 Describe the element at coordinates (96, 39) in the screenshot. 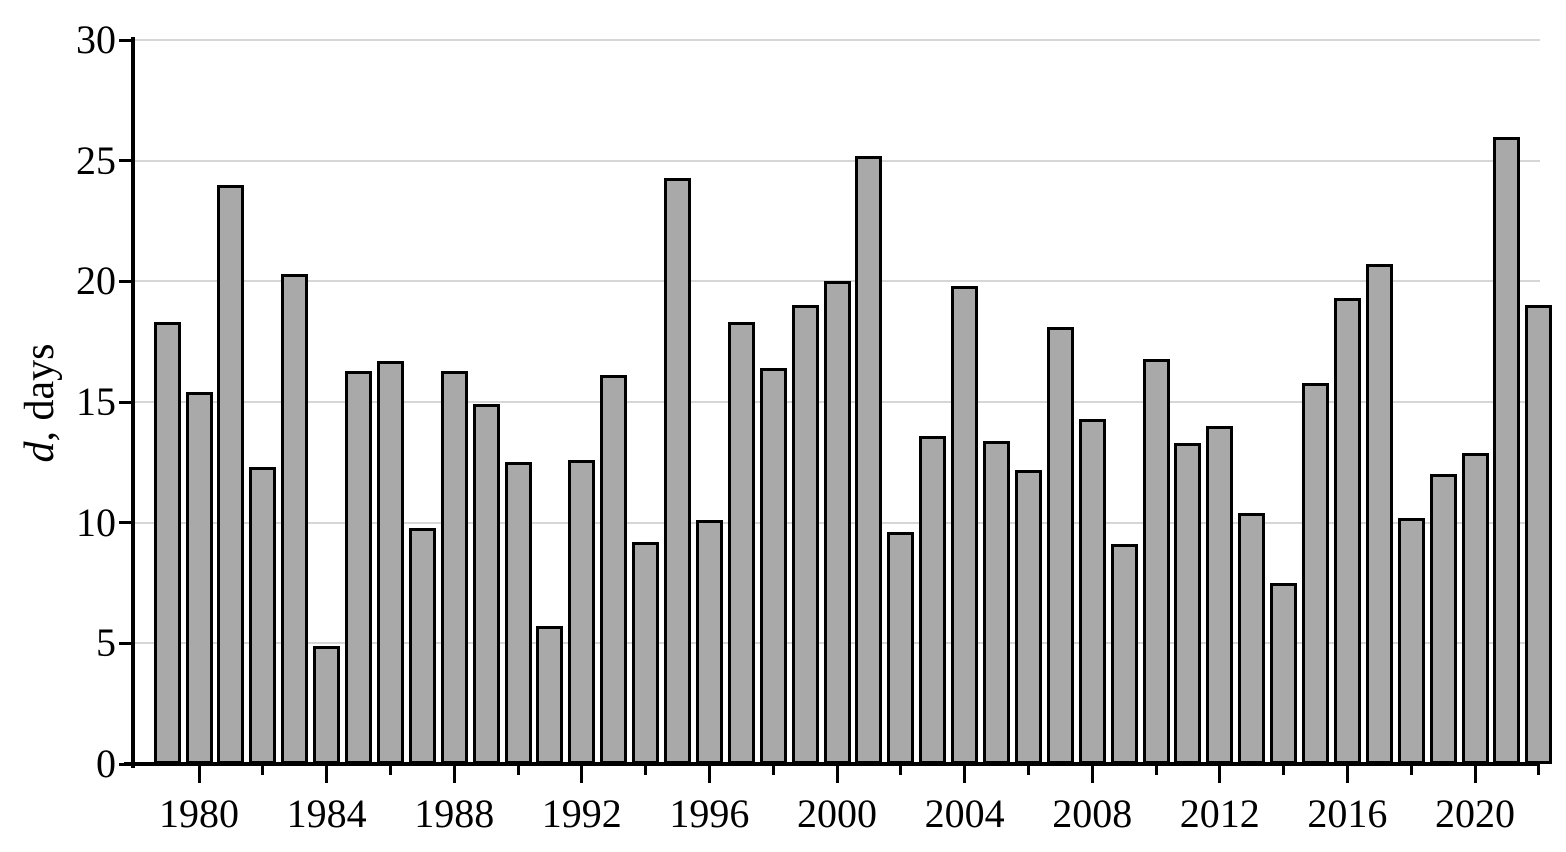

I see `y-tick-label: 30` at that location.